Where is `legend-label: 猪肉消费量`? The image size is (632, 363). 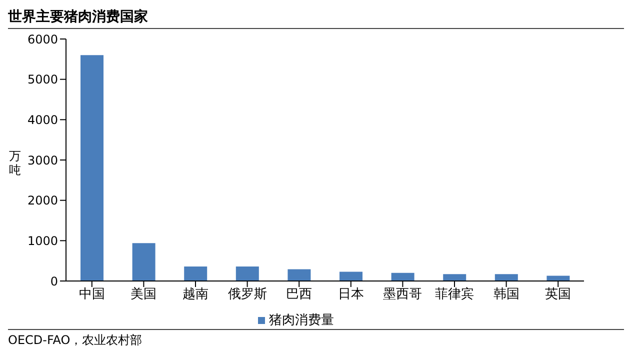
legend-label: 猪肉消费量 is located at coordinates (301, 320).